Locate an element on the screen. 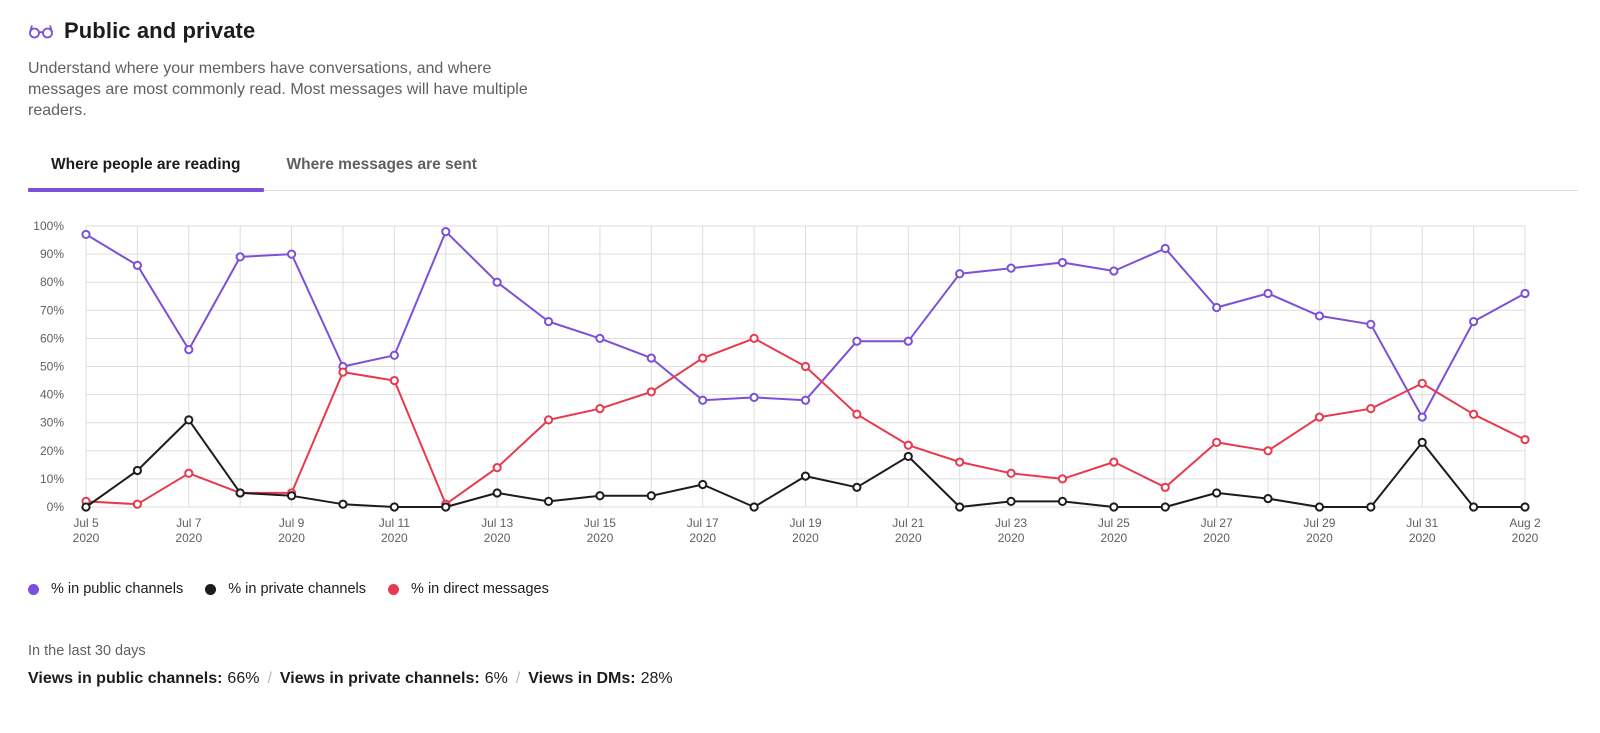  legend-label-dm: % in direct messages is located at coordinates (480, 589).